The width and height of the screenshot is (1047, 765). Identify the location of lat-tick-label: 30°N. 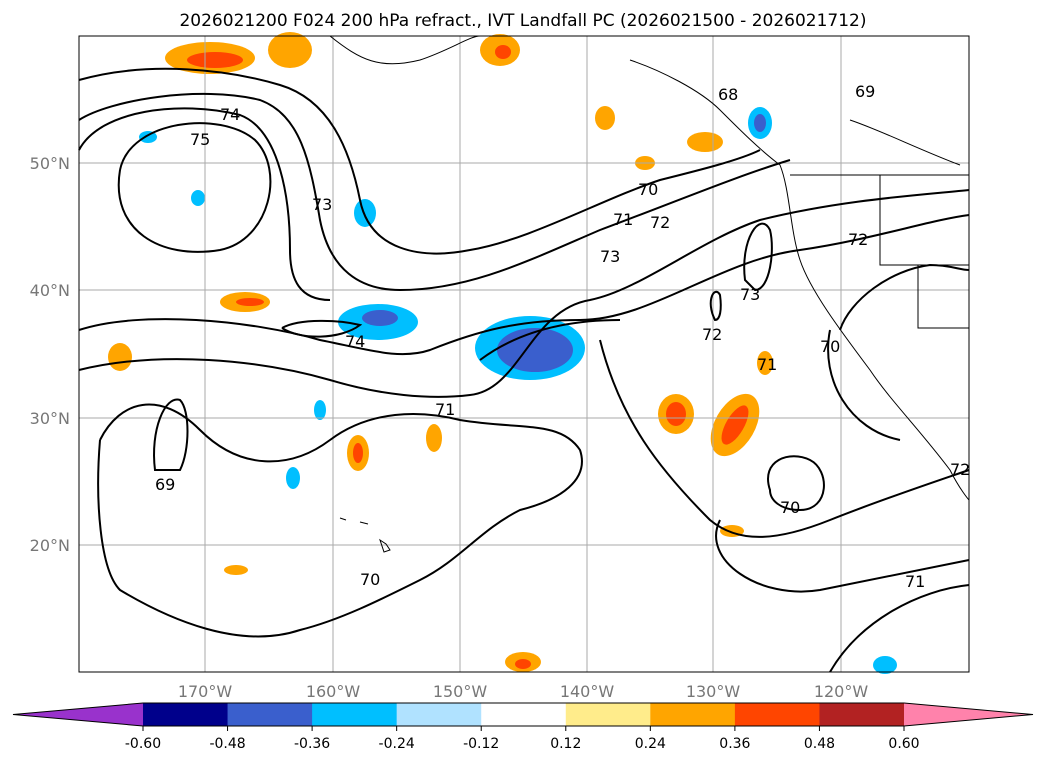
(50, 418).